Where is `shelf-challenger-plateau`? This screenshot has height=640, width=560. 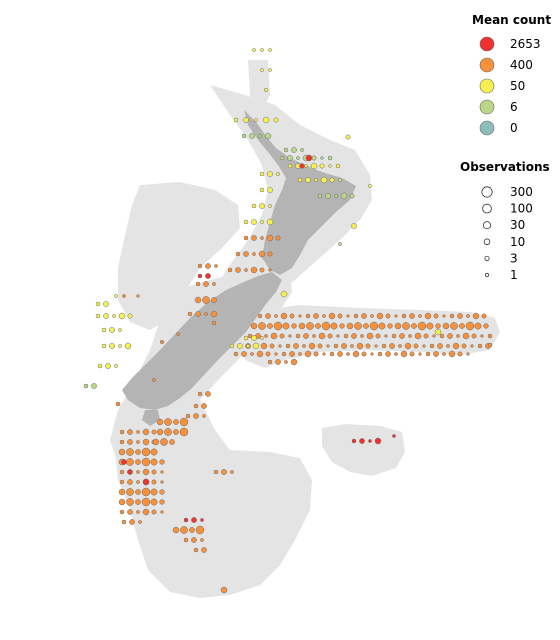
shelf-challenger-plateau is located at coordinates (179, 256).